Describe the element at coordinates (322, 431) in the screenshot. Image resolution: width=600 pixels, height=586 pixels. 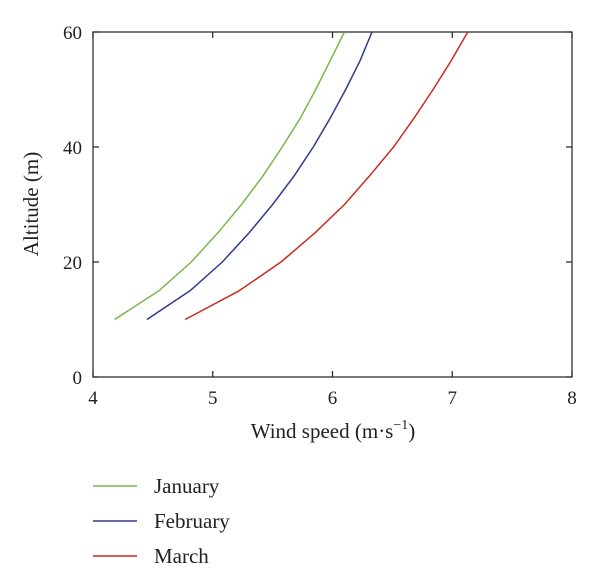
I see `x-axis-label-main: Wind speed (m·s` at that location.